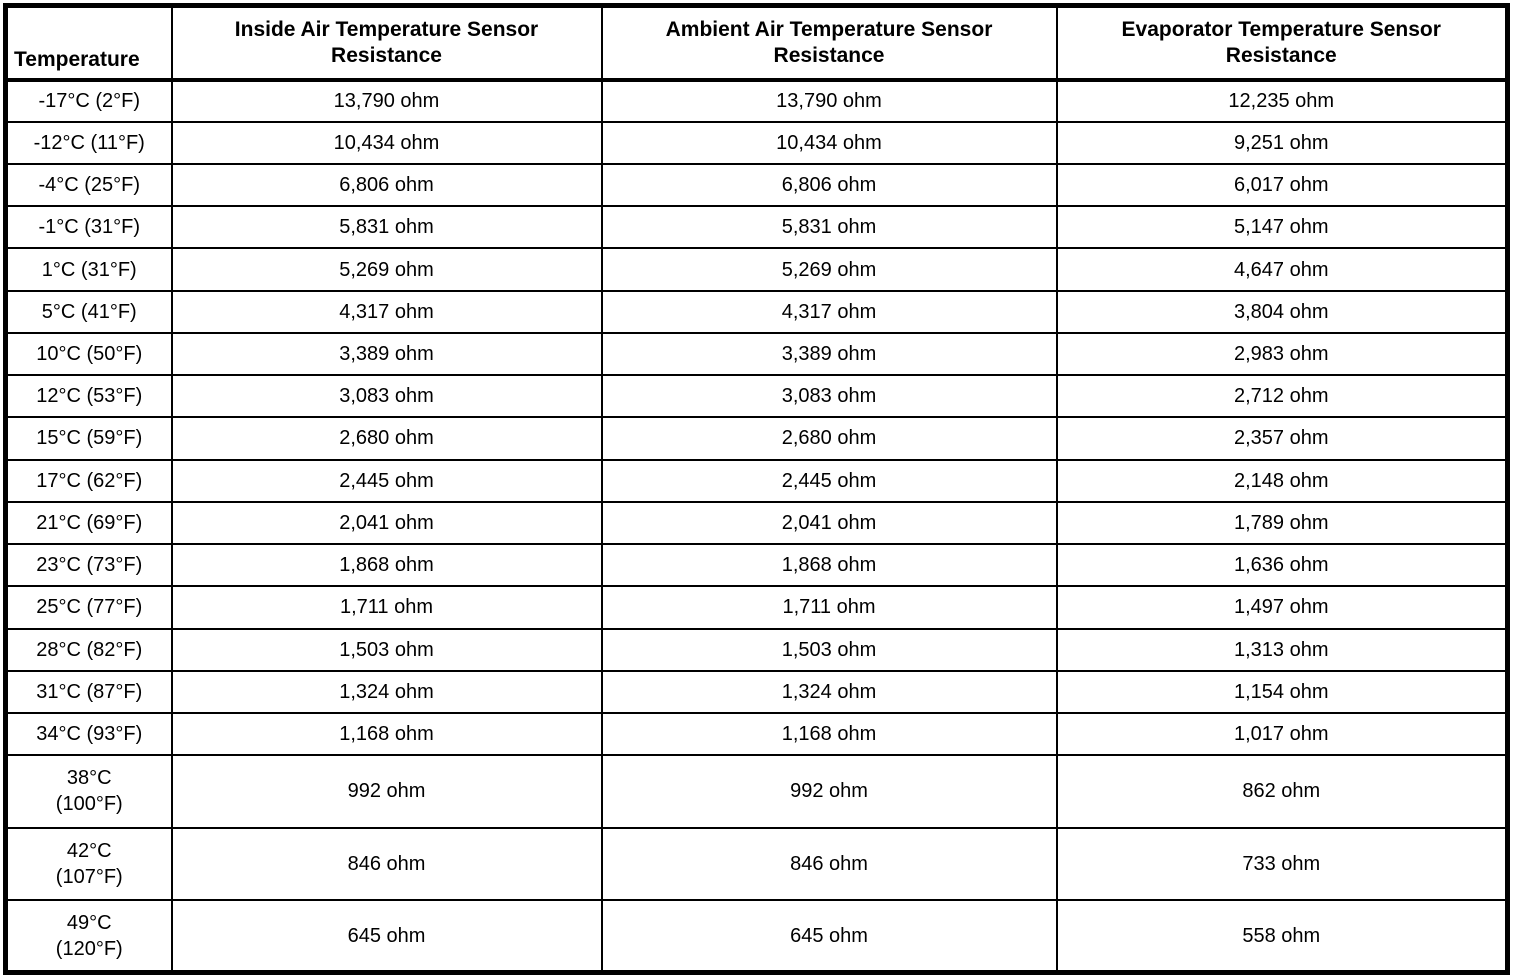 The image size is (1520, 980). I want to click on temperature-cell: 21°C (69°F), so click(88, 523).